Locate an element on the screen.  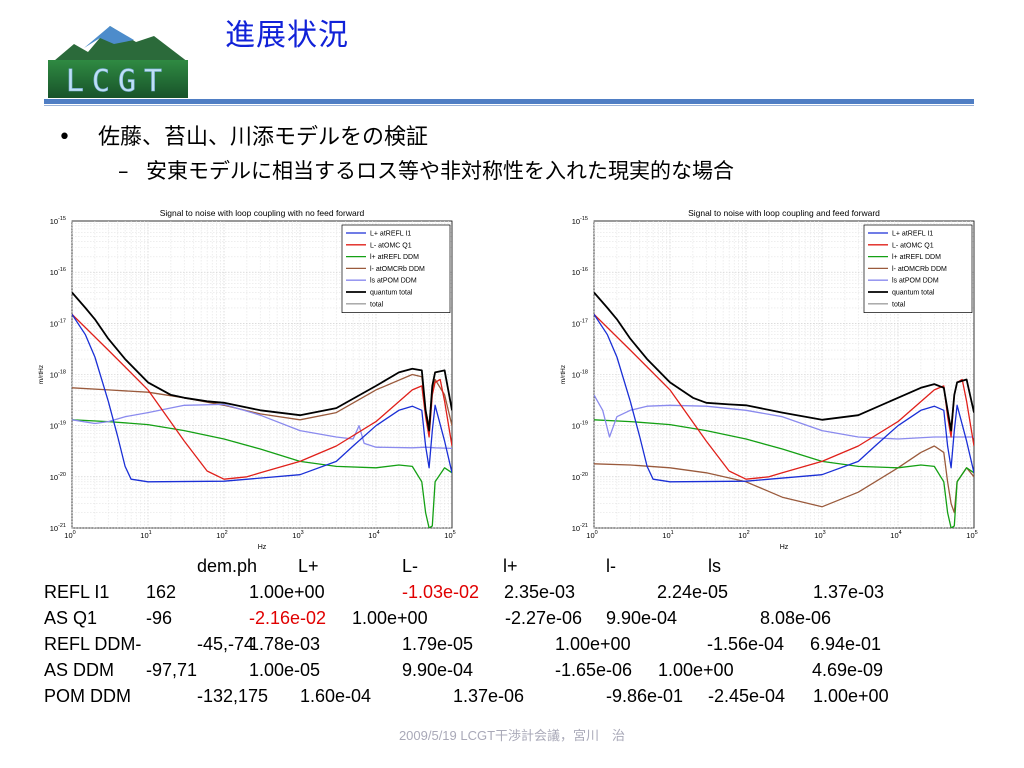
table-cell: -9.86e-01 is located at coordinates (645, 696).